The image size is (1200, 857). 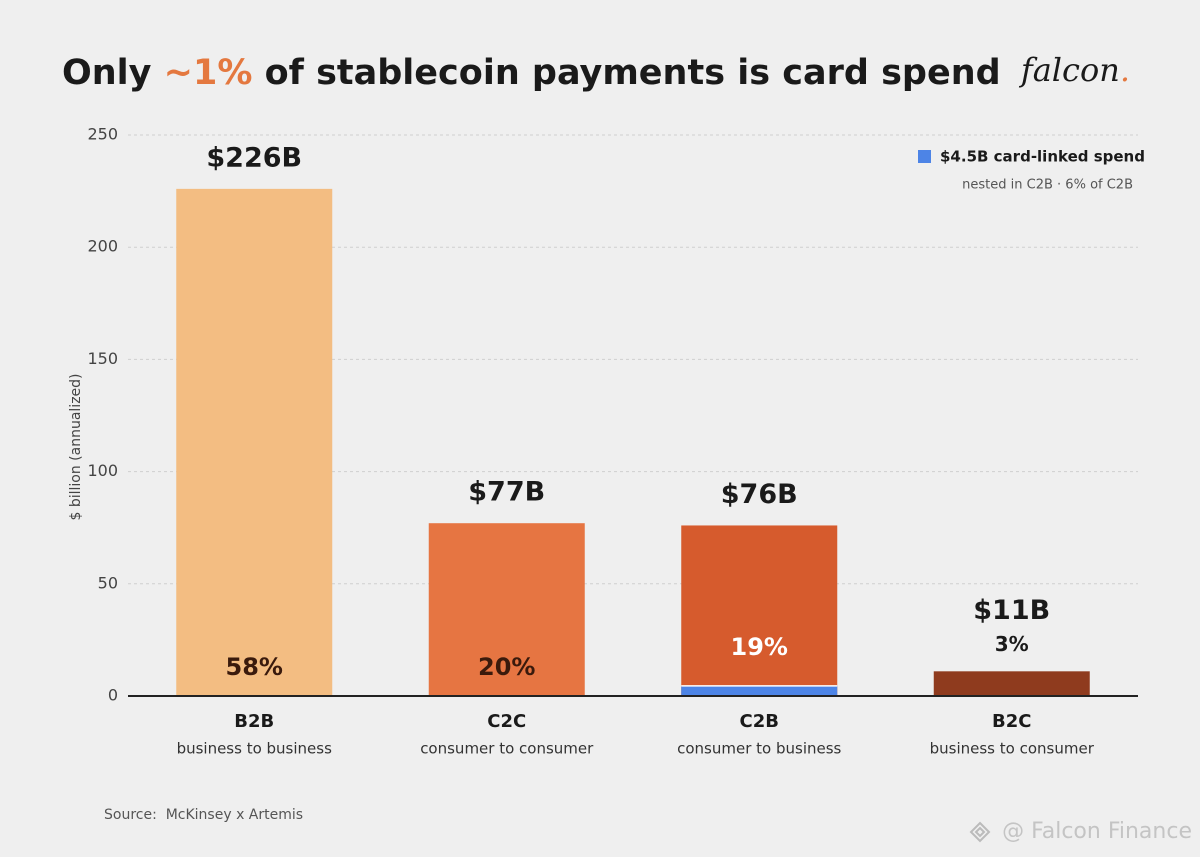 I want to click on title-part: Only, so click(x=113, y=73).